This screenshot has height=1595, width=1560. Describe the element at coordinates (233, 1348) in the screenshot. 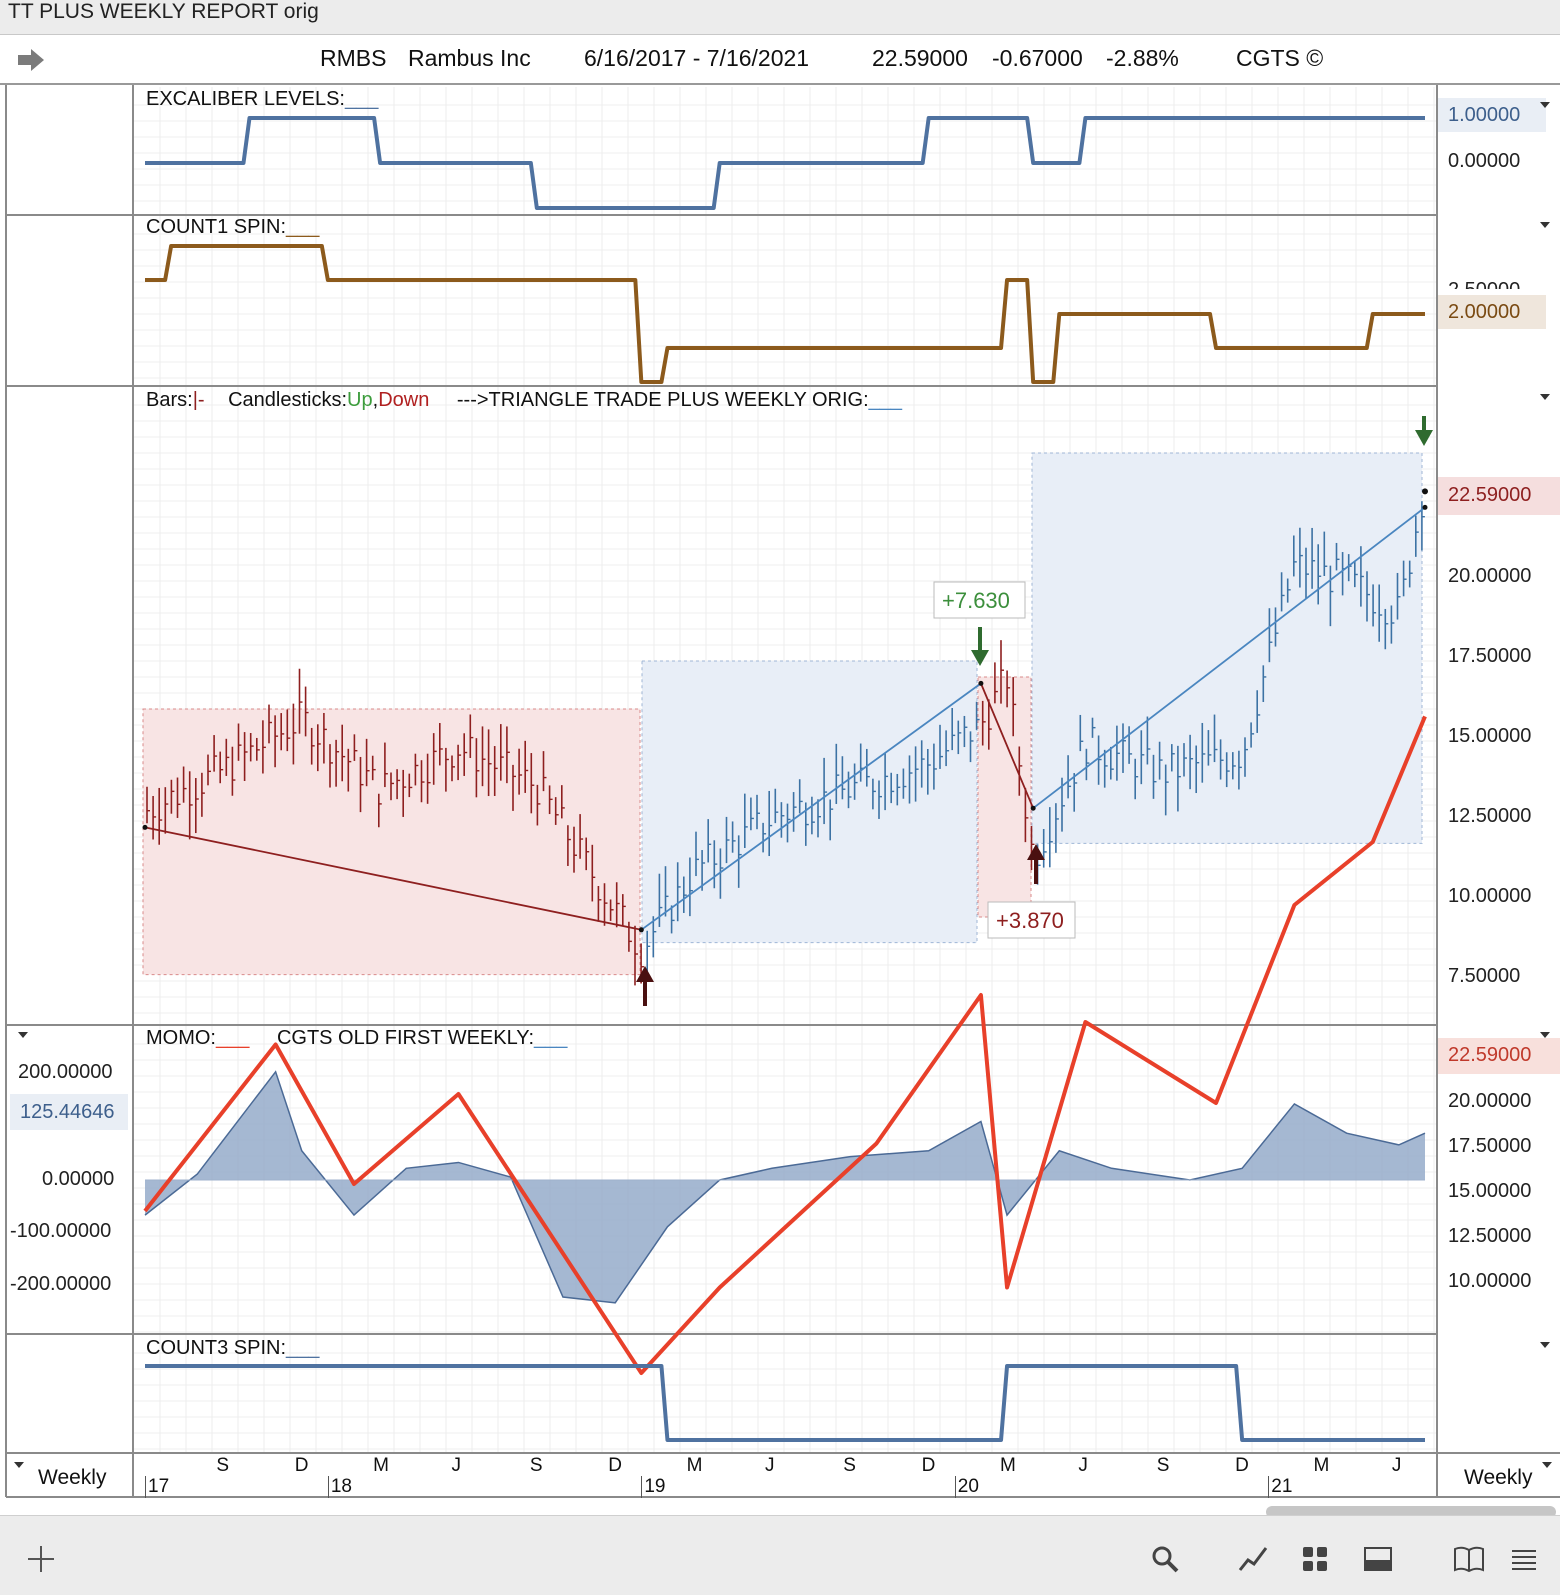

I see `count3-title: COUNT3 SPIN:___` at that location.